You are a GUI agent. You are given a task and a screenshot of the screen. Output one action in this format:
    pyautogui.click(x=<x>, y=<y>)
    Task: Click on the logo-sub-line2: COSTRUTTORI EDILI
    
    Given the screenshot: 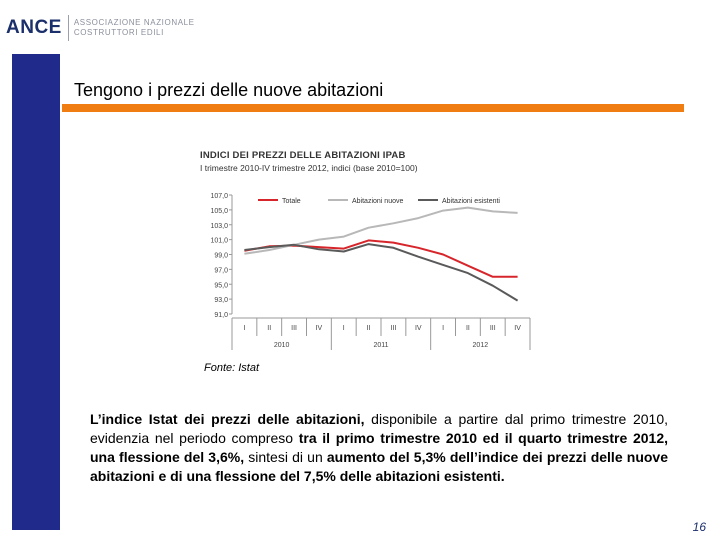 What is the action you would take?
    pyautogui.click(x=118, y=32)
    